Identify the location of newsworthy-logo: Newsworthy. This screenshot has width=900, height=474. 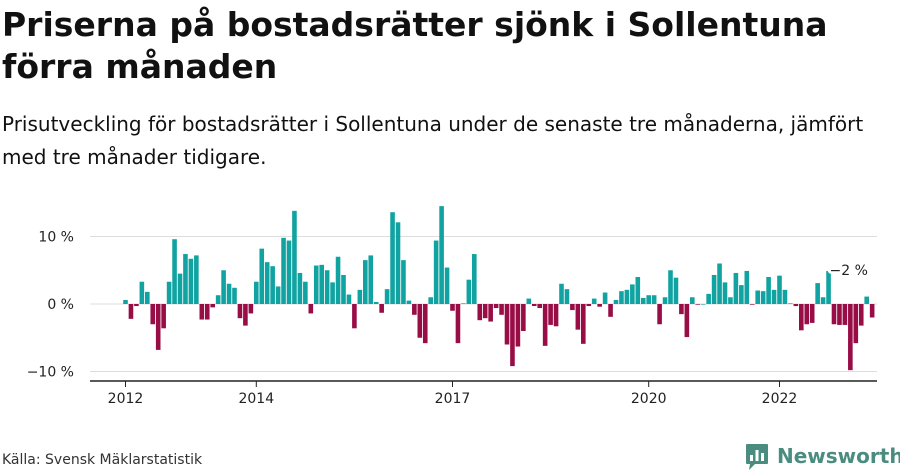
(822, 456).